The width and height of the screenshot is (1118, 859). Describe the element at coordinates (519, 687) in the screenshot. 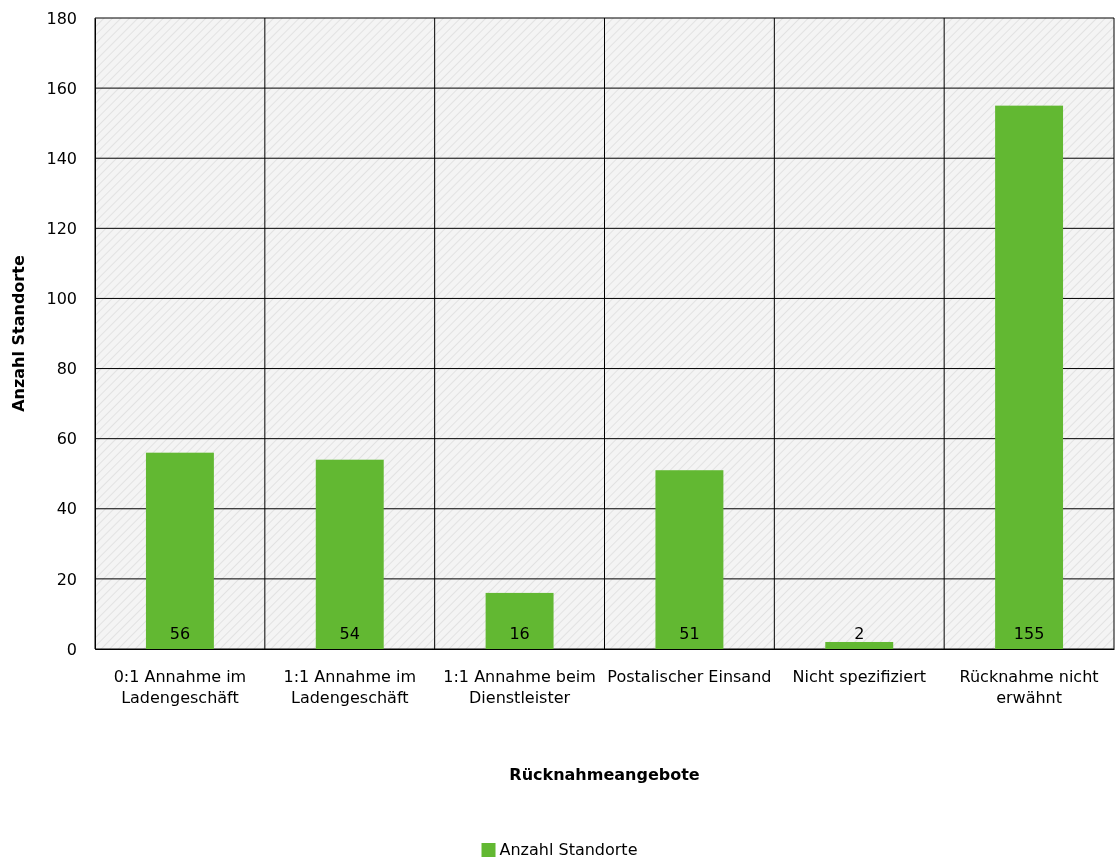

I see `x-tick-label: 1:1 Annahme beim Dienstleister` at that location.